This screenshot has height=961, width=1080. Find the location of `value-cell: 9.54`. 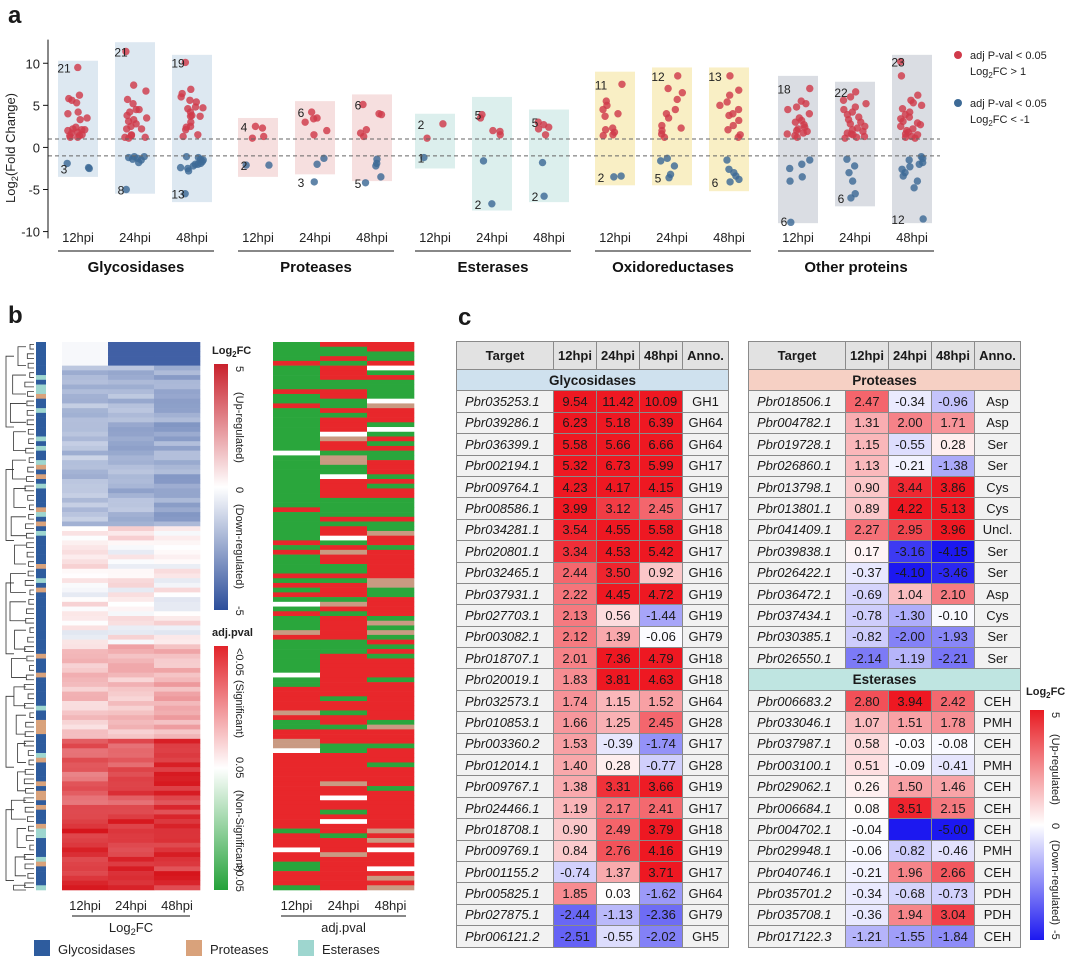

value-cell: 9.54 is located at coordinates (575, 401).